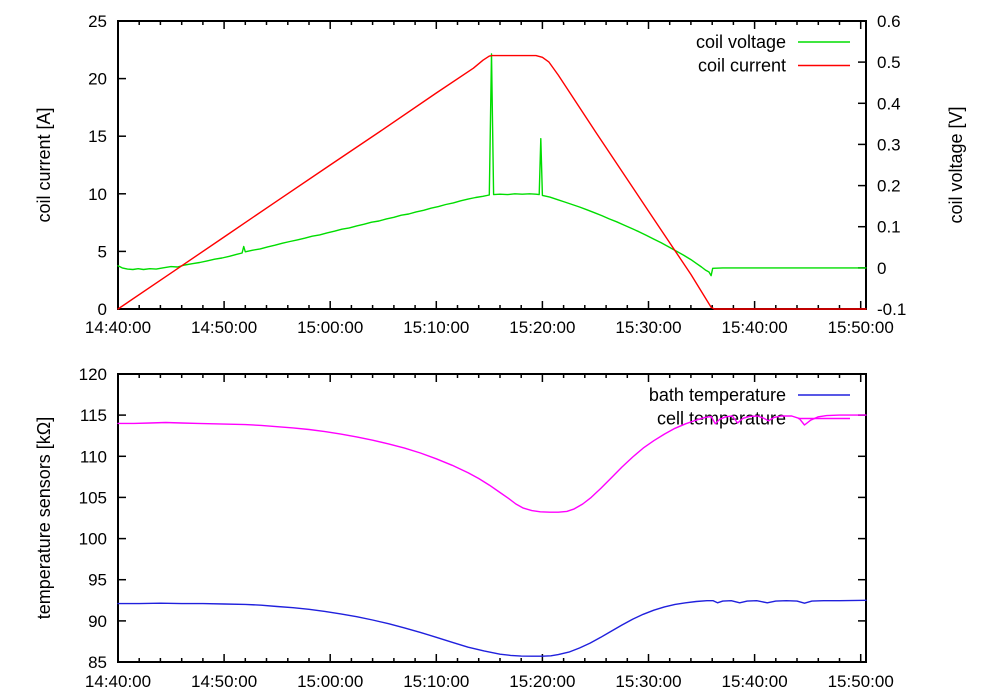 Image resolution: width=1000 pixels, height=700 pixels. What do you see at coordinates (956, 164) in the screenshot?
I see `right-axis-label: coil voltage [V]` at bounding box center [956, 164].